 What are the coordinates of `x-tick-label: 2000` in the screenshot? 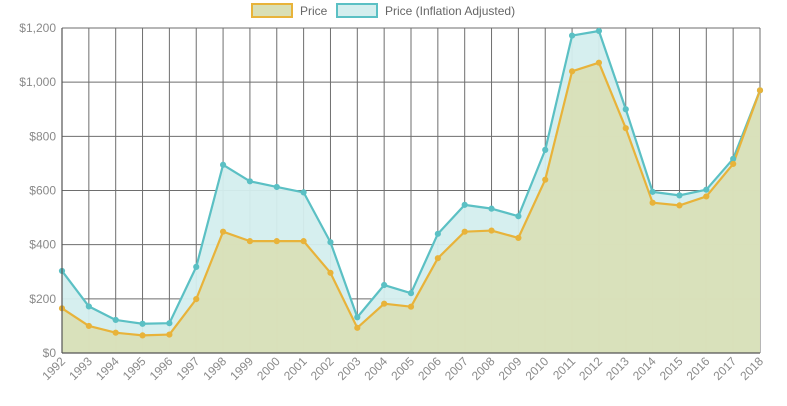 It's located at (268, 368).